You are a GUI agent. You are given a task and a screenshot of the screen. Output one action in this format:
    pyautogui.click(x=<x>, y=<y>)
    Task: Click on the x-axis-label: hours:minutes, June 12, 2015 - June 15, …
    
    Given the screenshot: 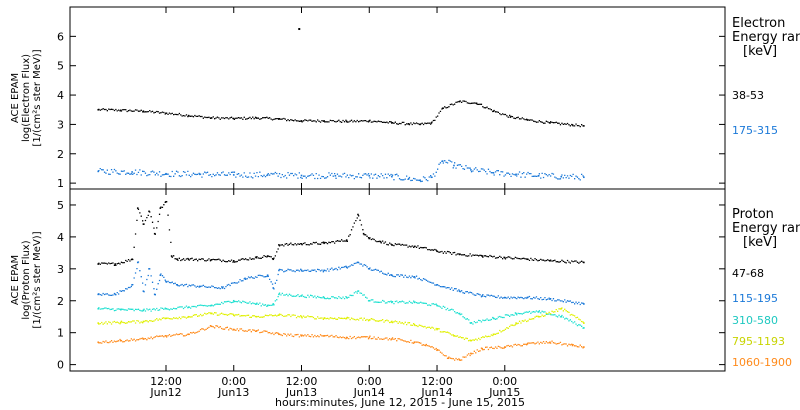 What is the action you would take?
    pyautogui.click(x=400, y=402)
    